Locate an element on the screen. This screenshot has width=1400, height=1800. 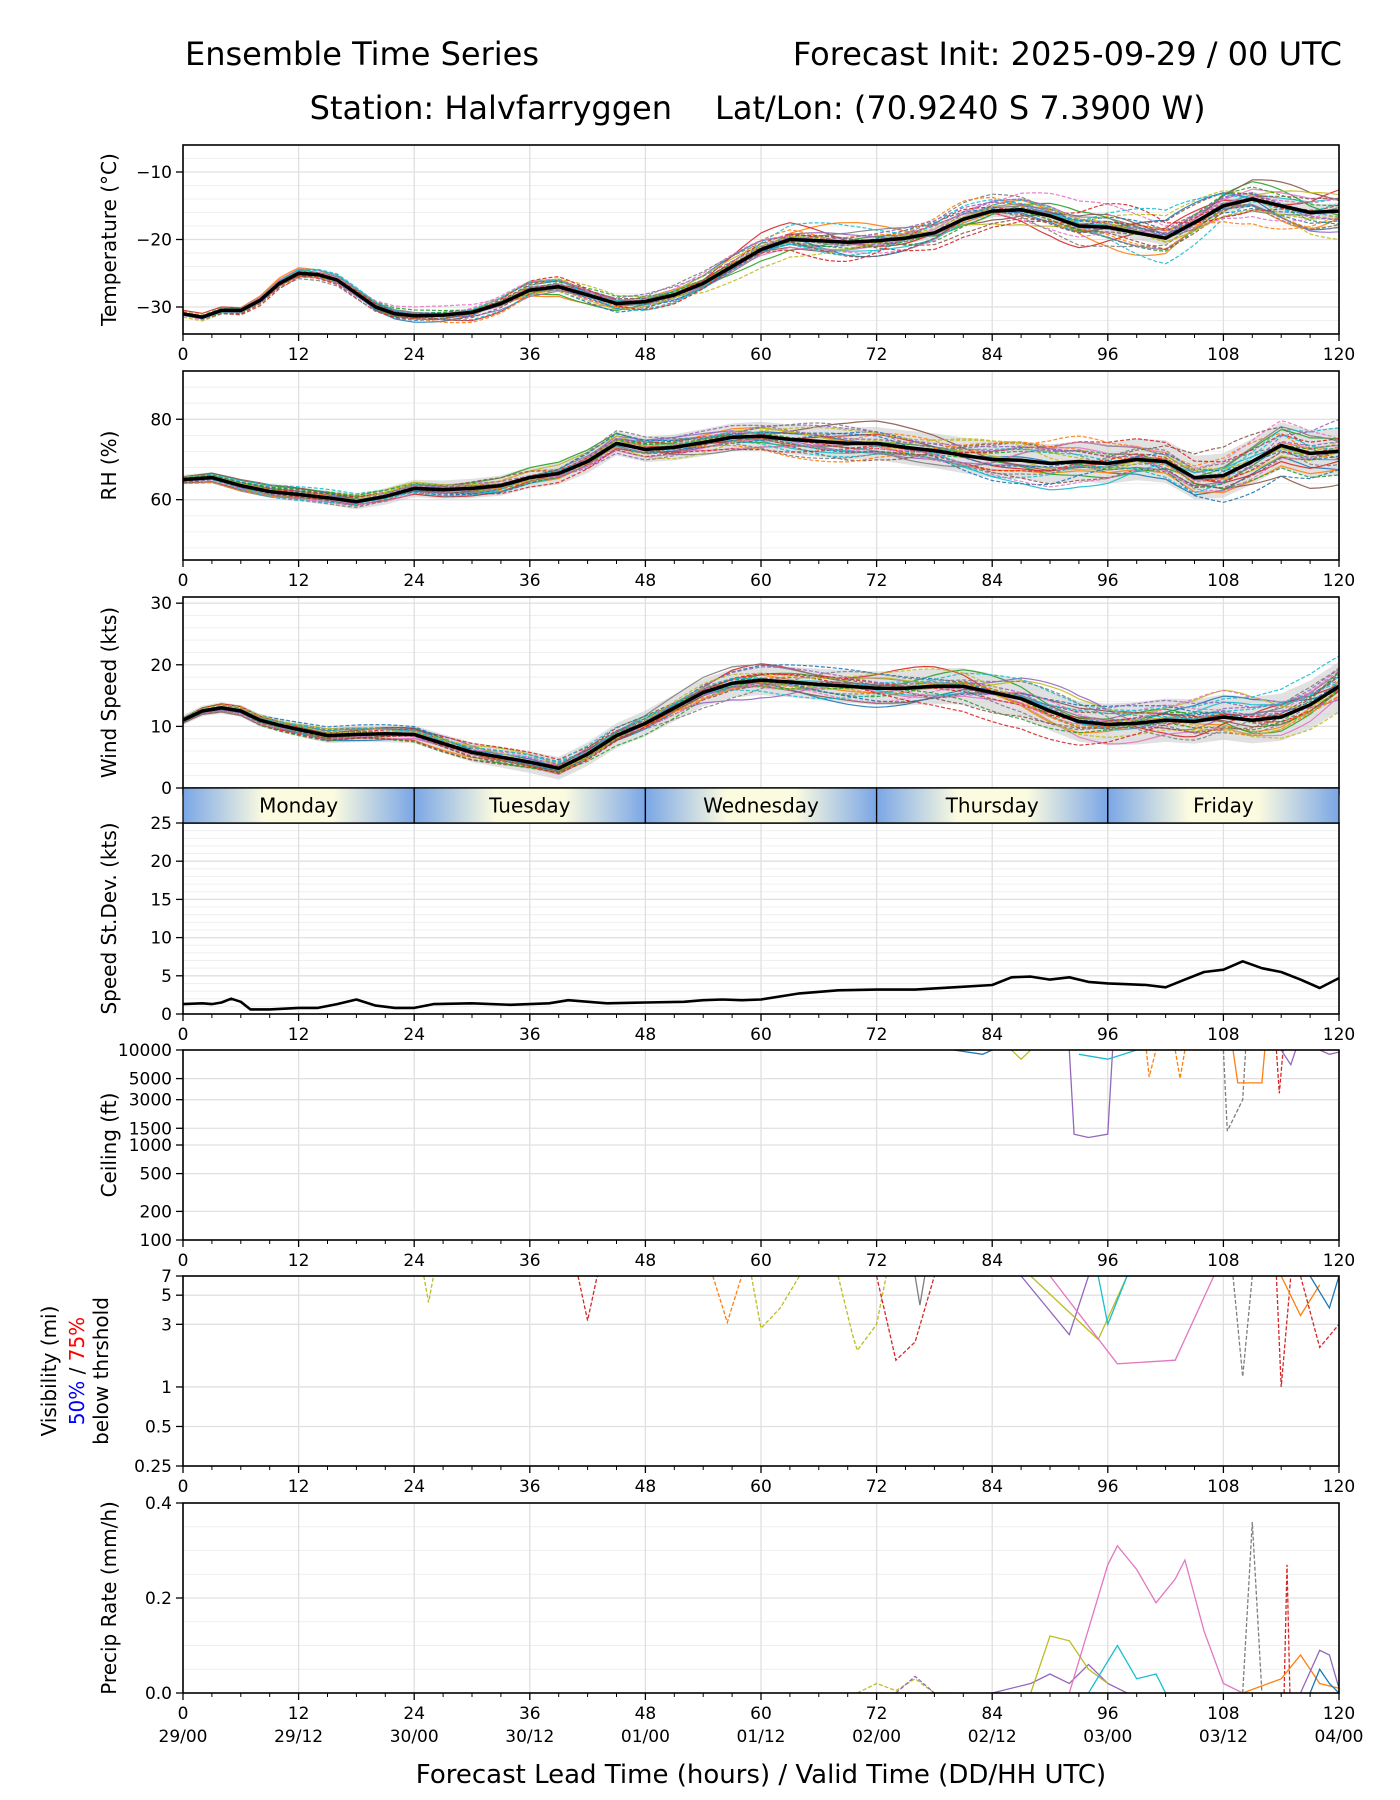
day-label: Friday is located at coordinates (1223, 806).